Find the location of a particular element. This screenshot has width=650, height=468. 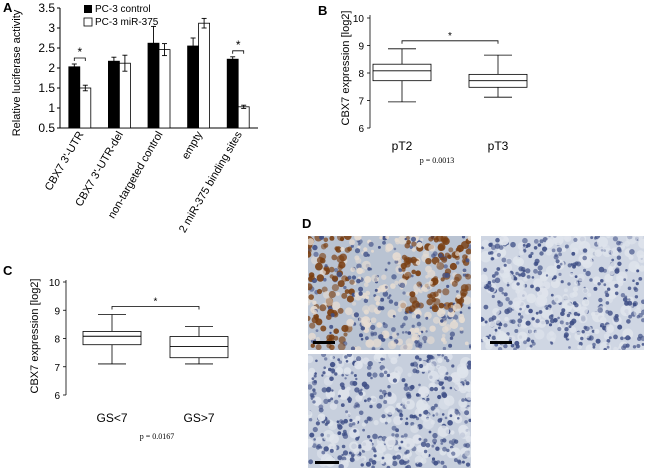

scale-bar-d3 is located at coordinates (327, 462).